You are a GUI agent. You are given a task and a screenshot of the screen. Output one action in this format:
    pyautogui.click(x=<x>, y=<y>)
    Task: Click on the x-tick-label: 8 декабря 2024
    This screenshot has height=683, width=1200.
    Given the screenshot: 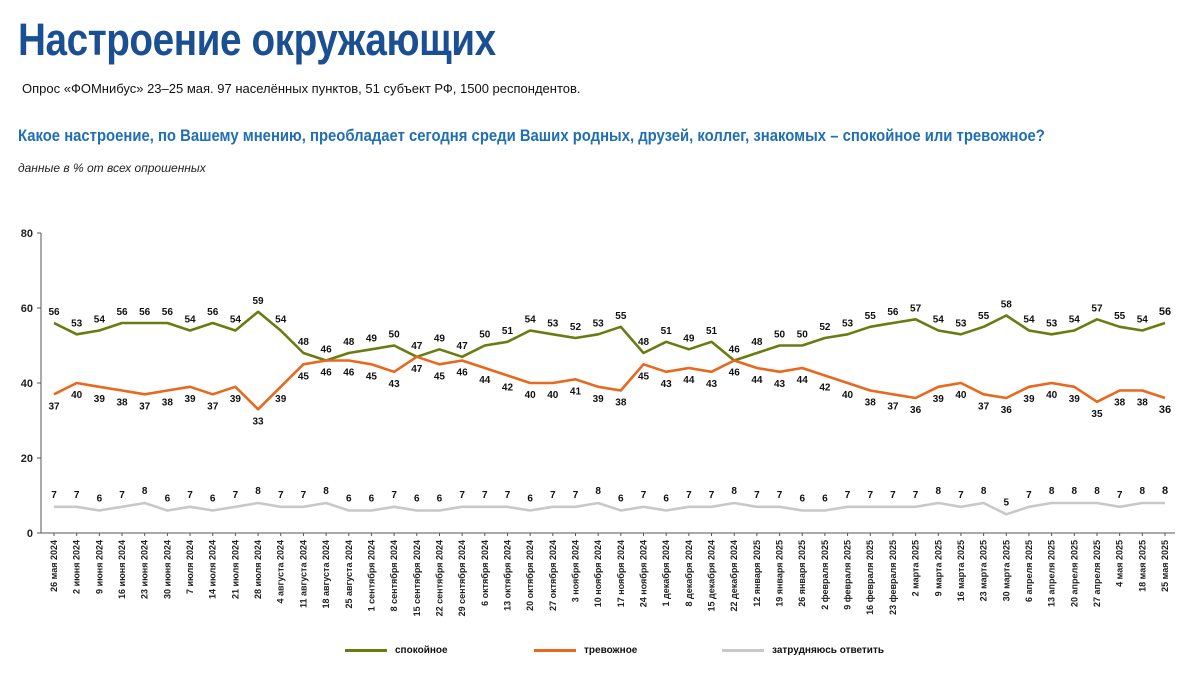 What is the action you would take?
    pyautogui.click(x=689, y=573)
    